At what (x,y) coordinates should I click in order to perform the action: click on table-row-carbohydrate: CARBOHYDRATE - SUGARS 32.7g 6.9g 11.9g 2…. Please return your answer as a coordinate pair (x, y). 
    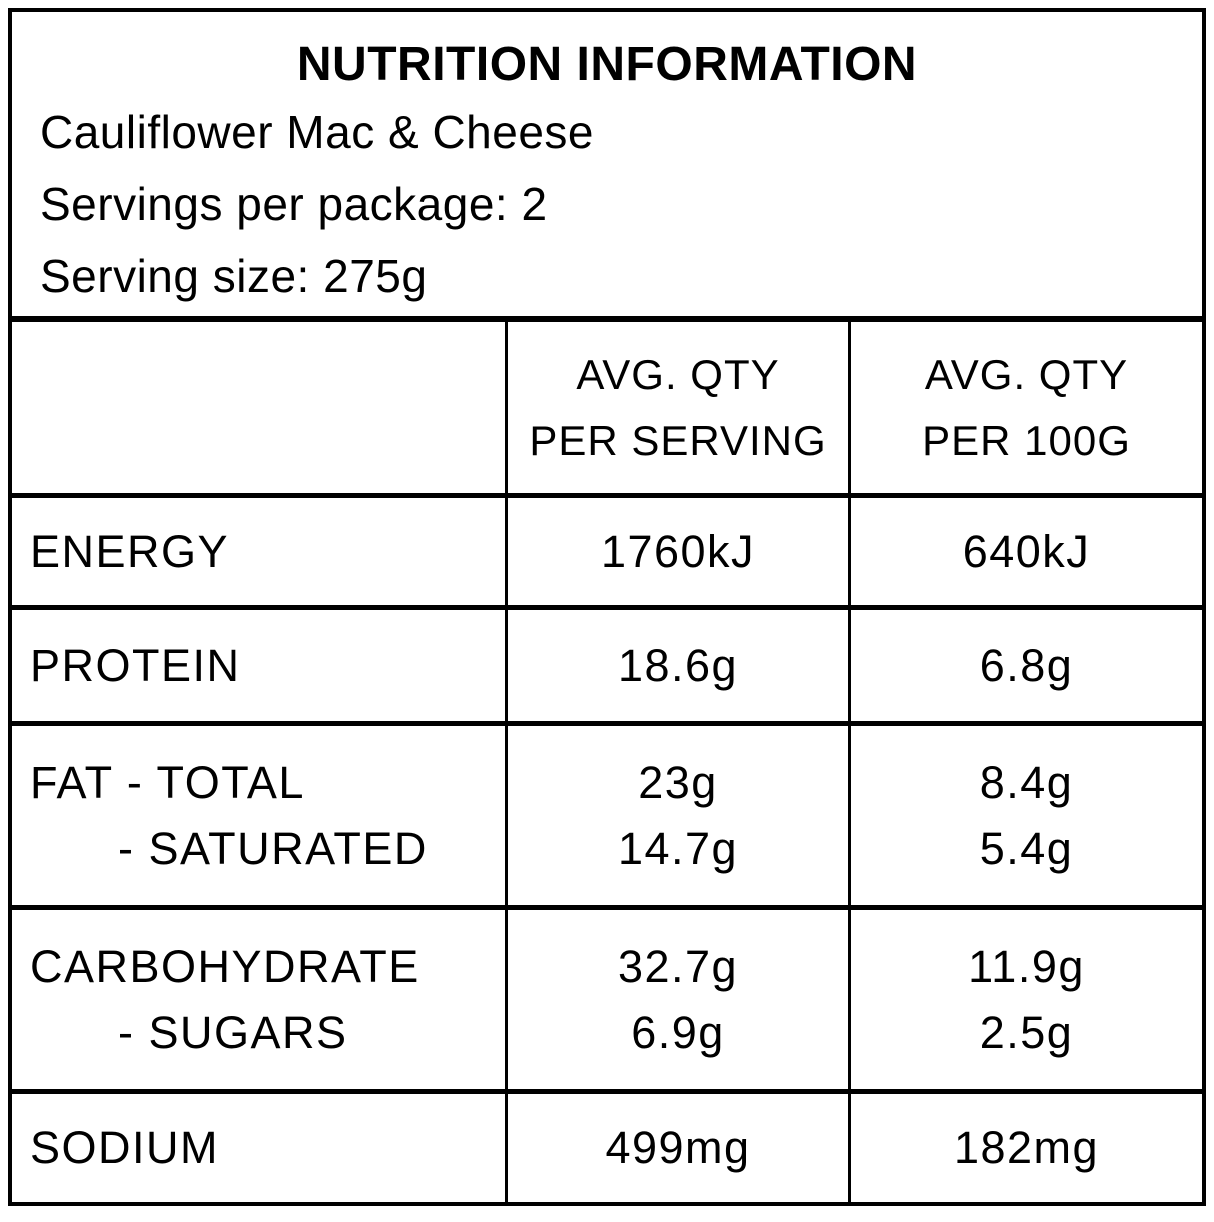
    Looking at the image, I should click on (607, 997).